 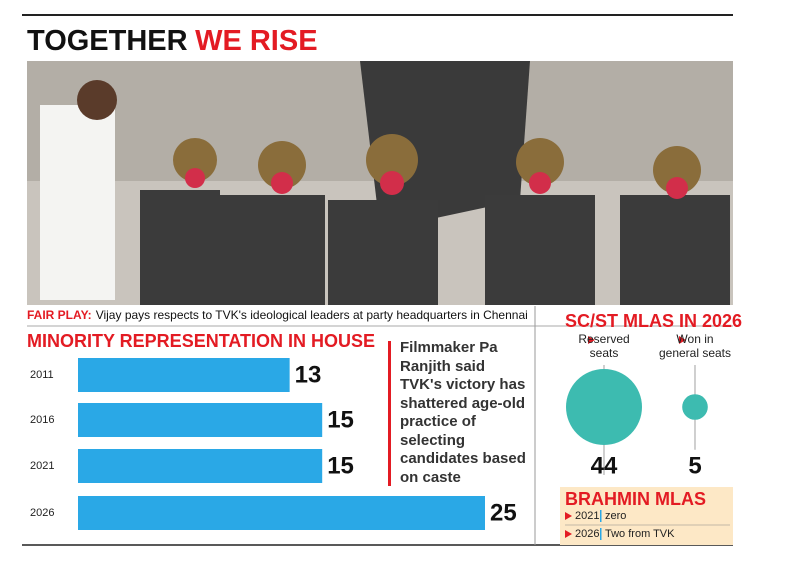 What do you see at coordinates (107, 41) in the screenshot?
I see `headline-part: TOGETHER` at bounding box center [107, 41].